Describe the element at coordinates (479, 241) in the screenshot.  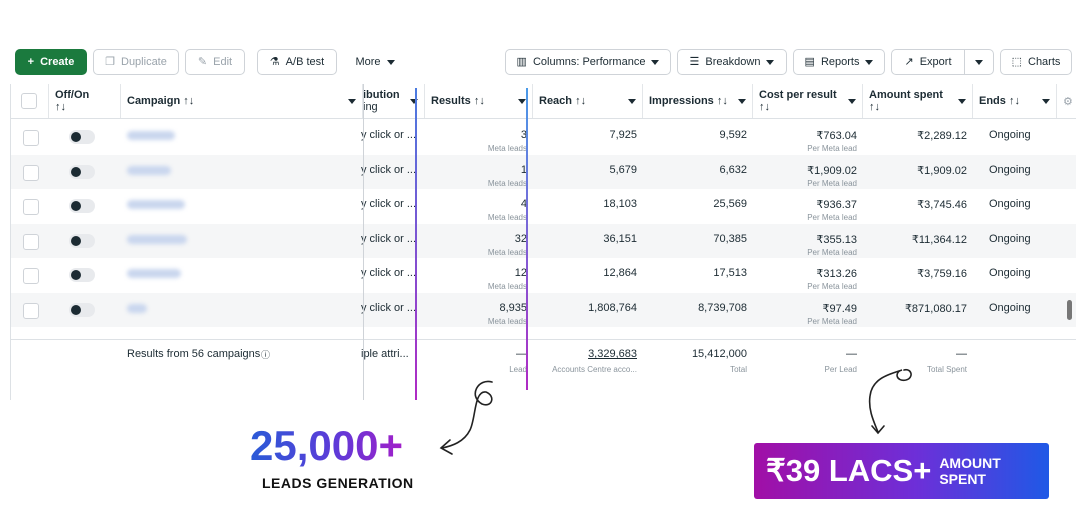
I see `results-cell: 32 Meta leads` at that location.